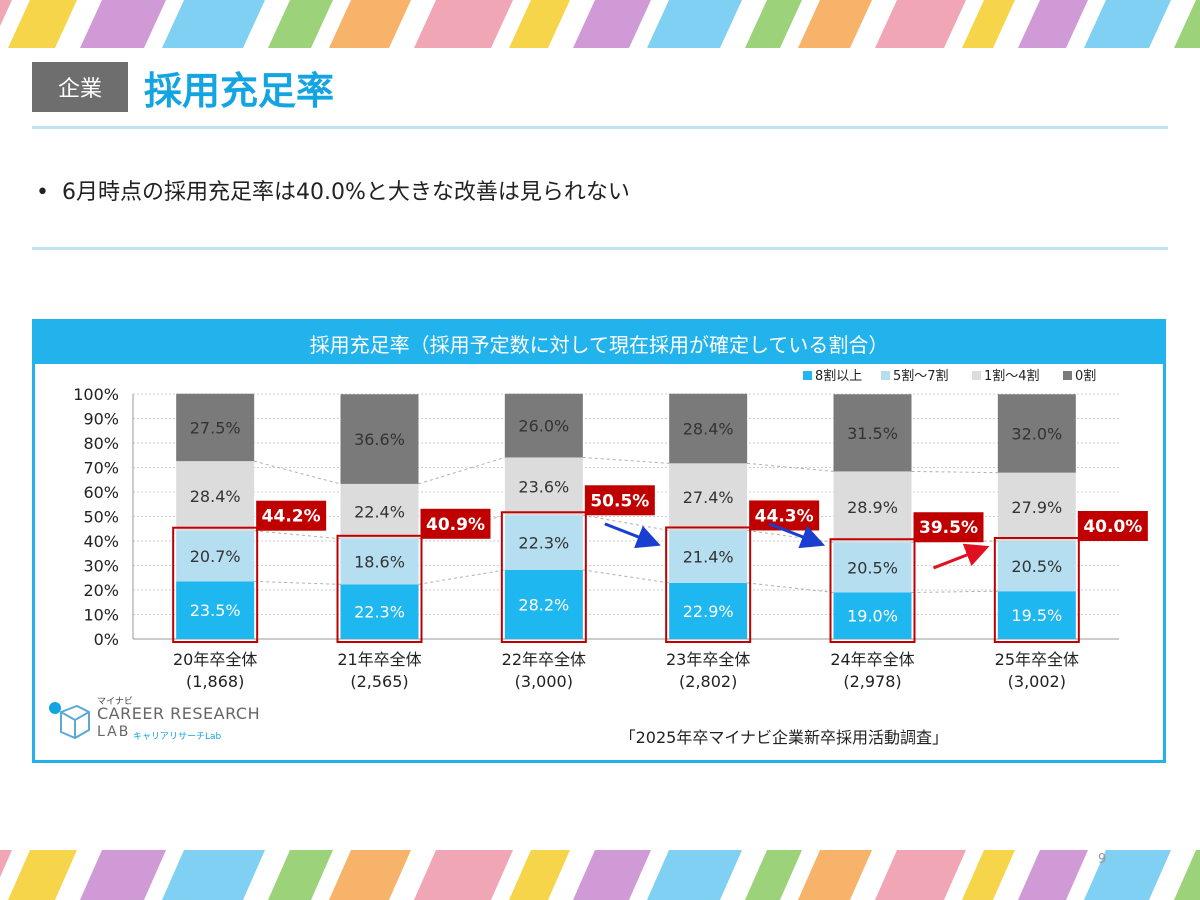  What do you see at coordinates (1036, 433) in the screenshot?
I see `data-label: 32.0%` at bounding box center [1036, 433].